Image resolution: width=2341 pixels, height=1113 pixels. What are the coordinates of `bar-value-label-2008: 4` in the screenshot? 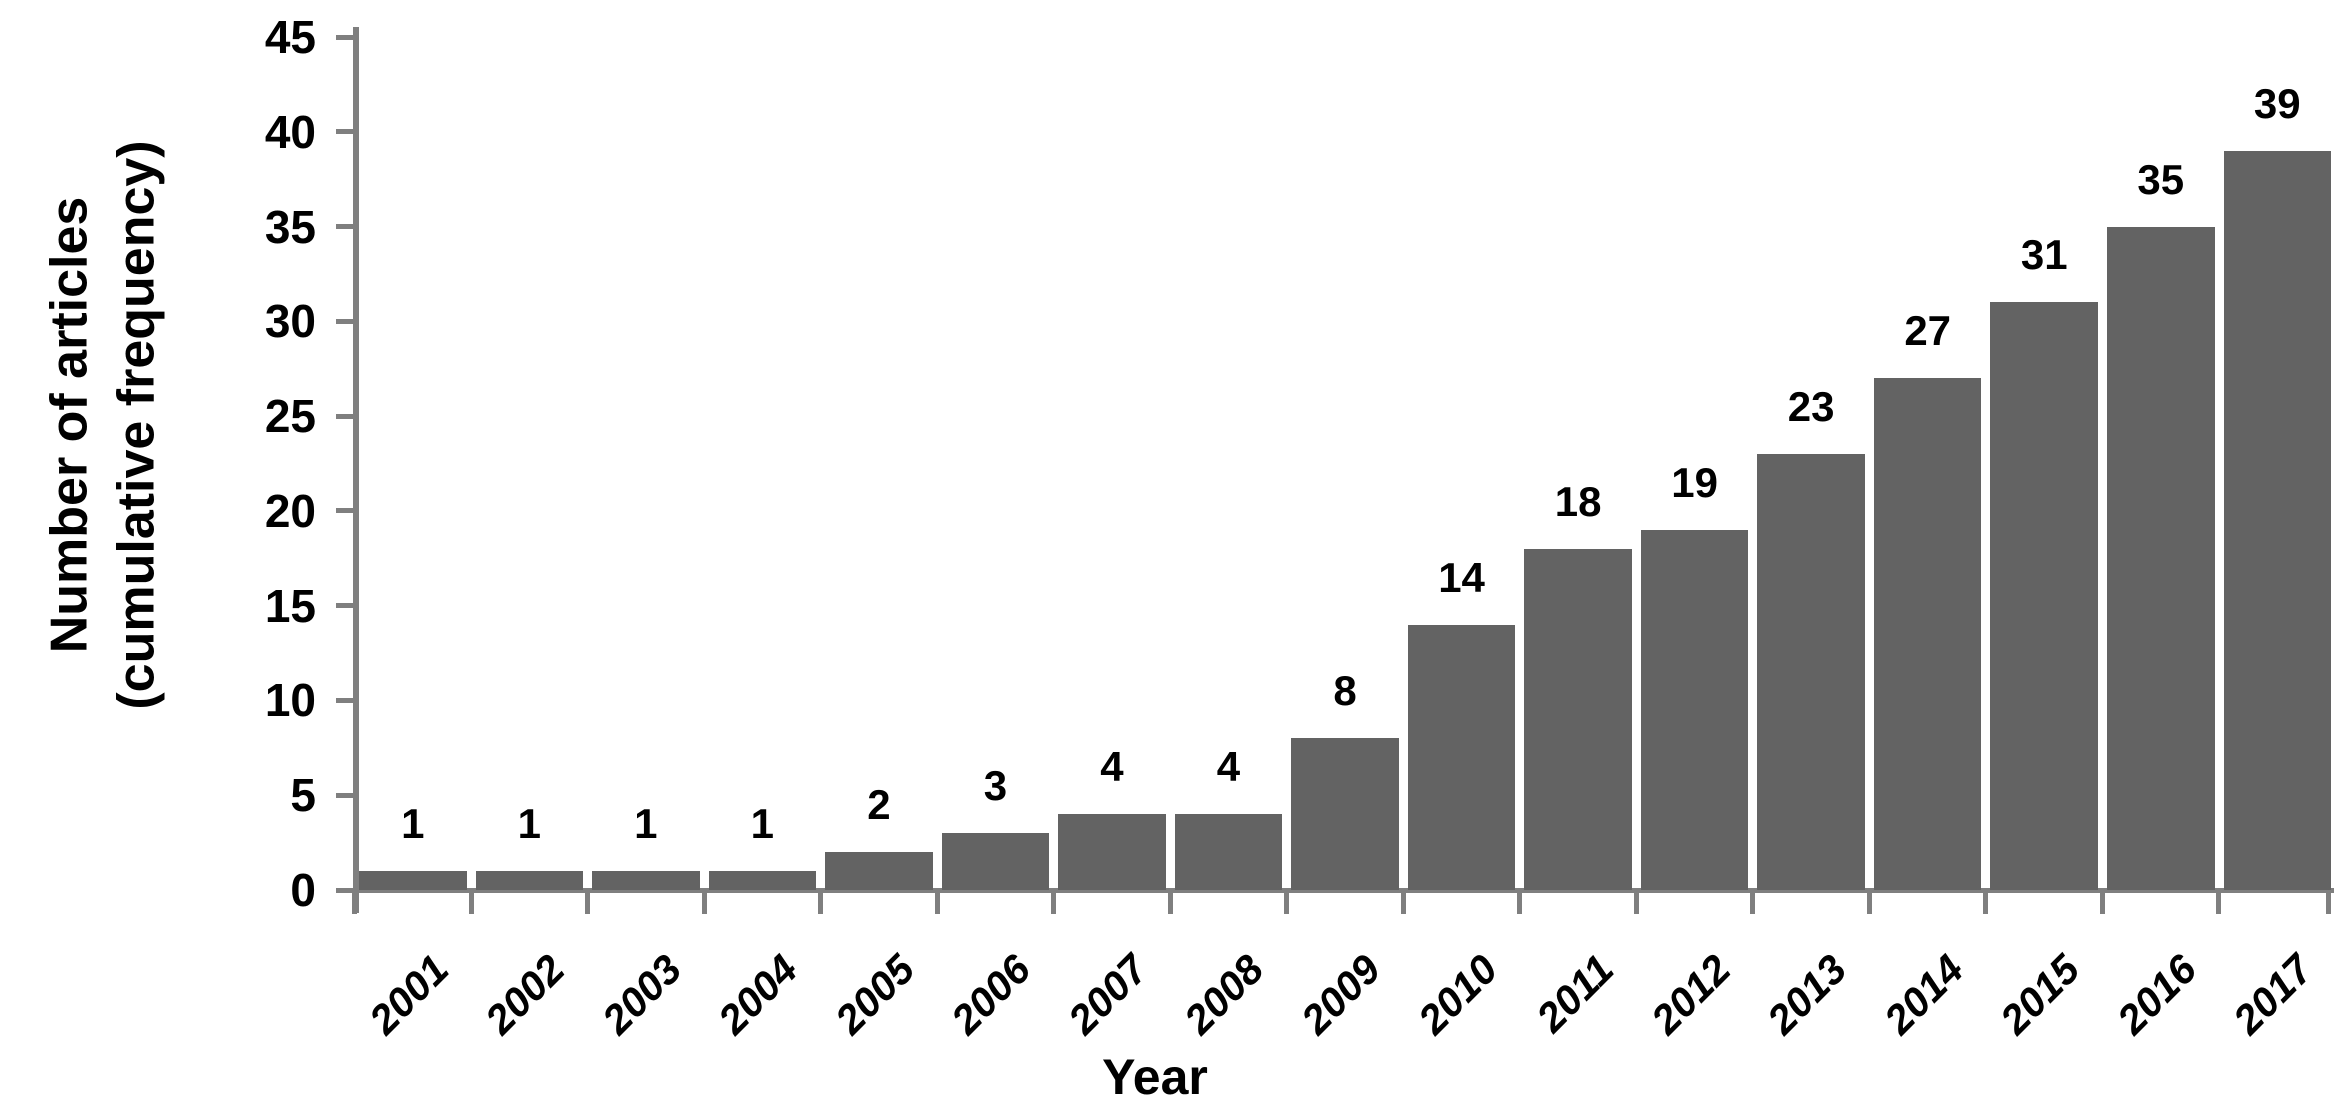 It's located at (1228, 766).